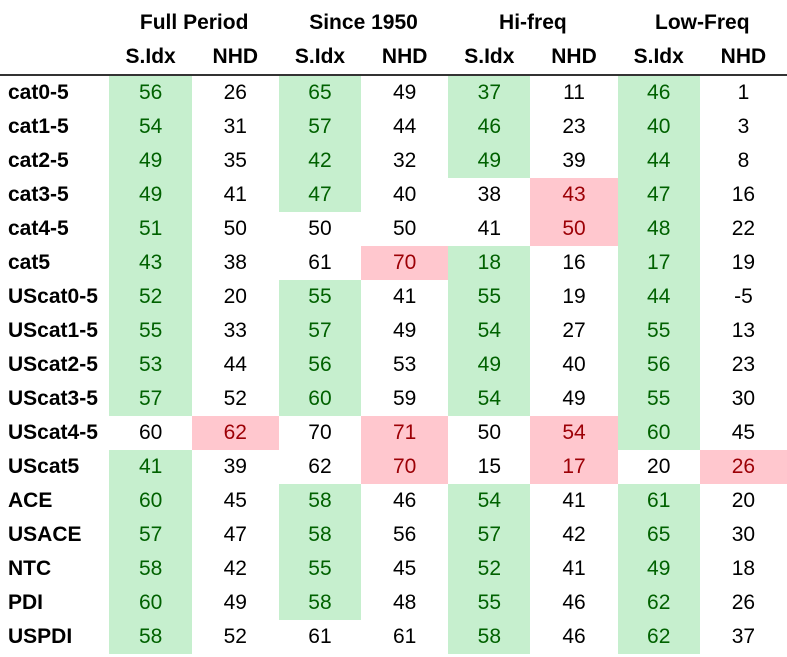  I want to click on row-label: cat2-5, so click(38, 160).